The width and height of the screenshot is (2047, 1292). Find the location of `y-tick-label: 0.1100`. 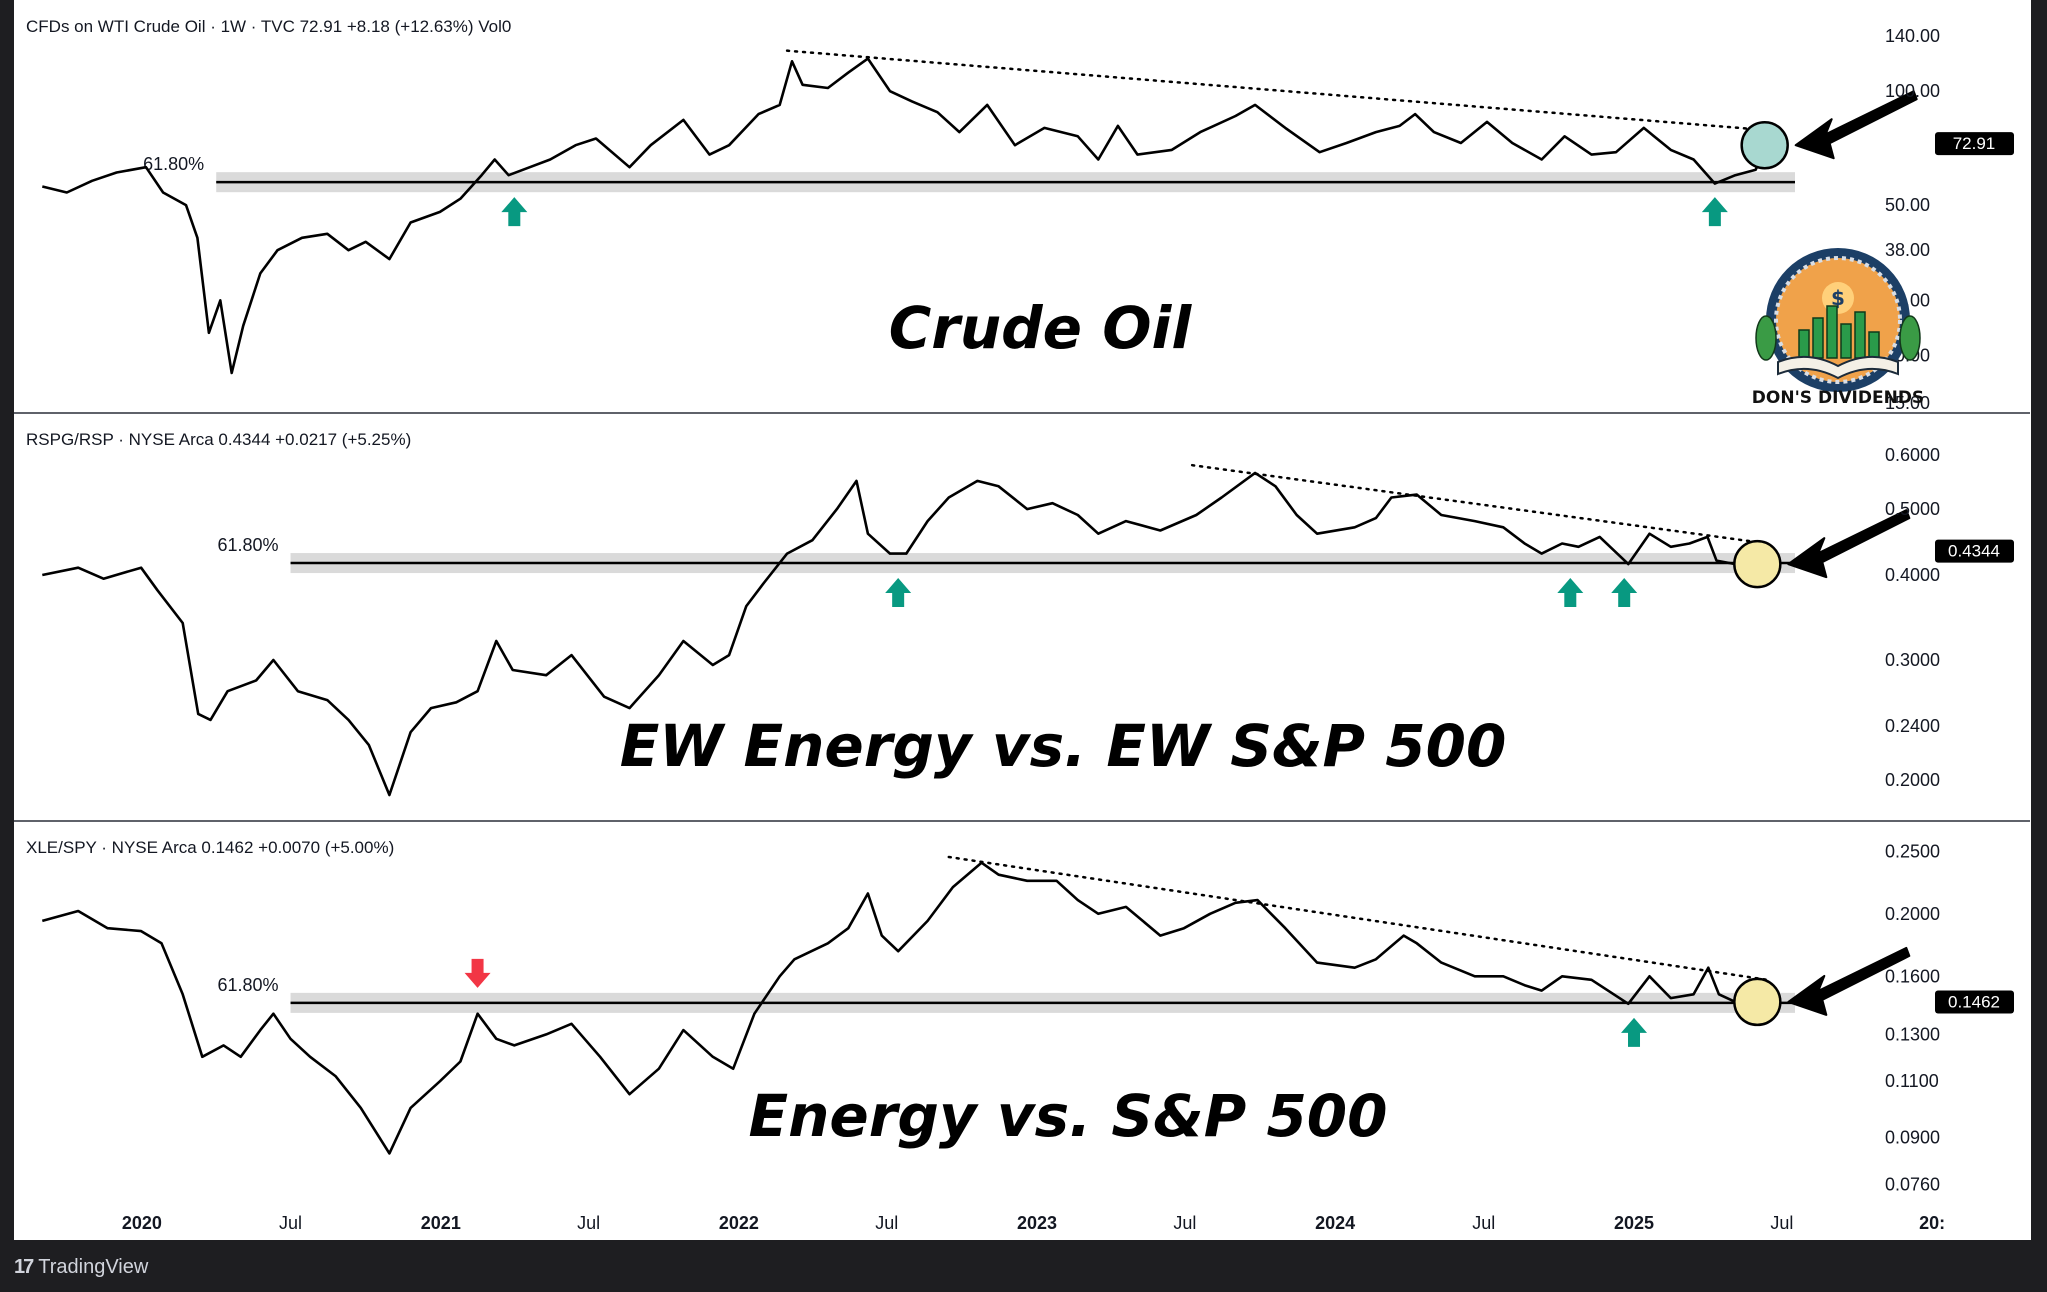

y-tick-label: 0.1100 is located at coordinates (1912, 1081).